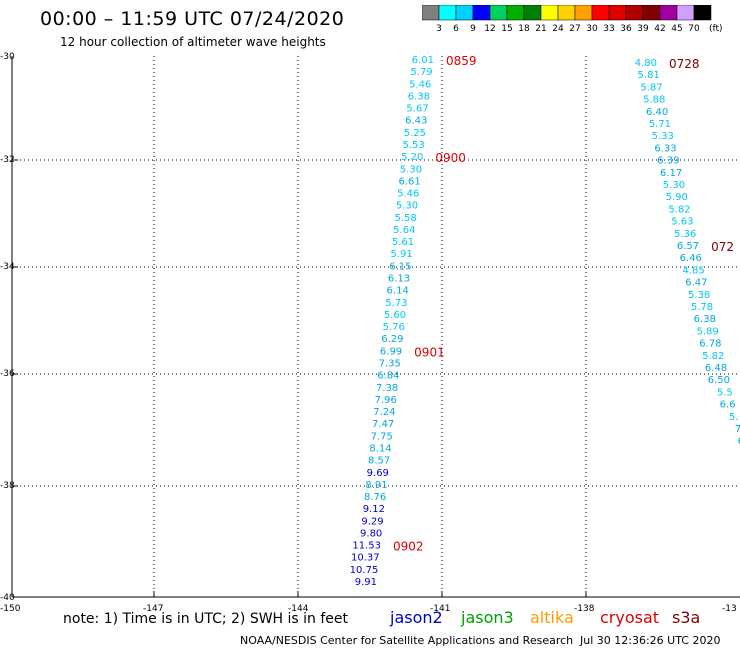  Describe the element at coordinates (417, 109) in the screenshot. I see `wave-height-value: 5.67` at that location.